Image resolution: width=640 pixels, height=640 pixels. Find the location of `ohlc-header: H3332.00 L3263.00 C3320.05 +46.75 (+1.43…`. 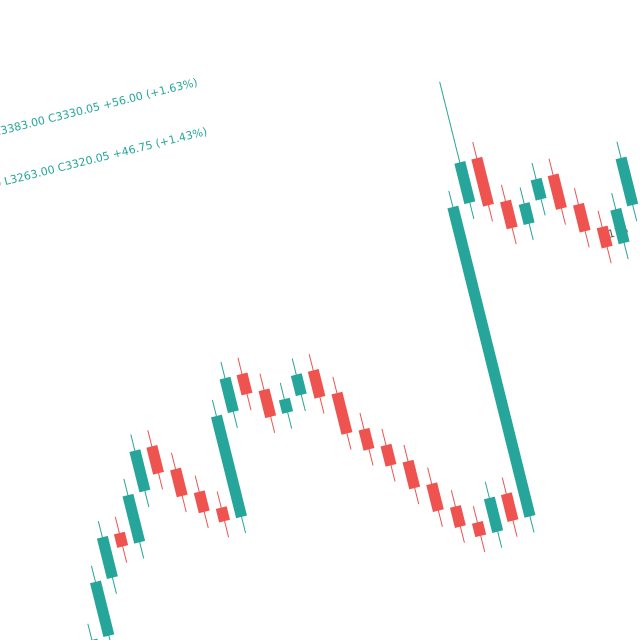

ohlc-header: H3332.00 L3263.00 C3320.05 +46.75 (+1.43… is located at coordinates (104, 163).